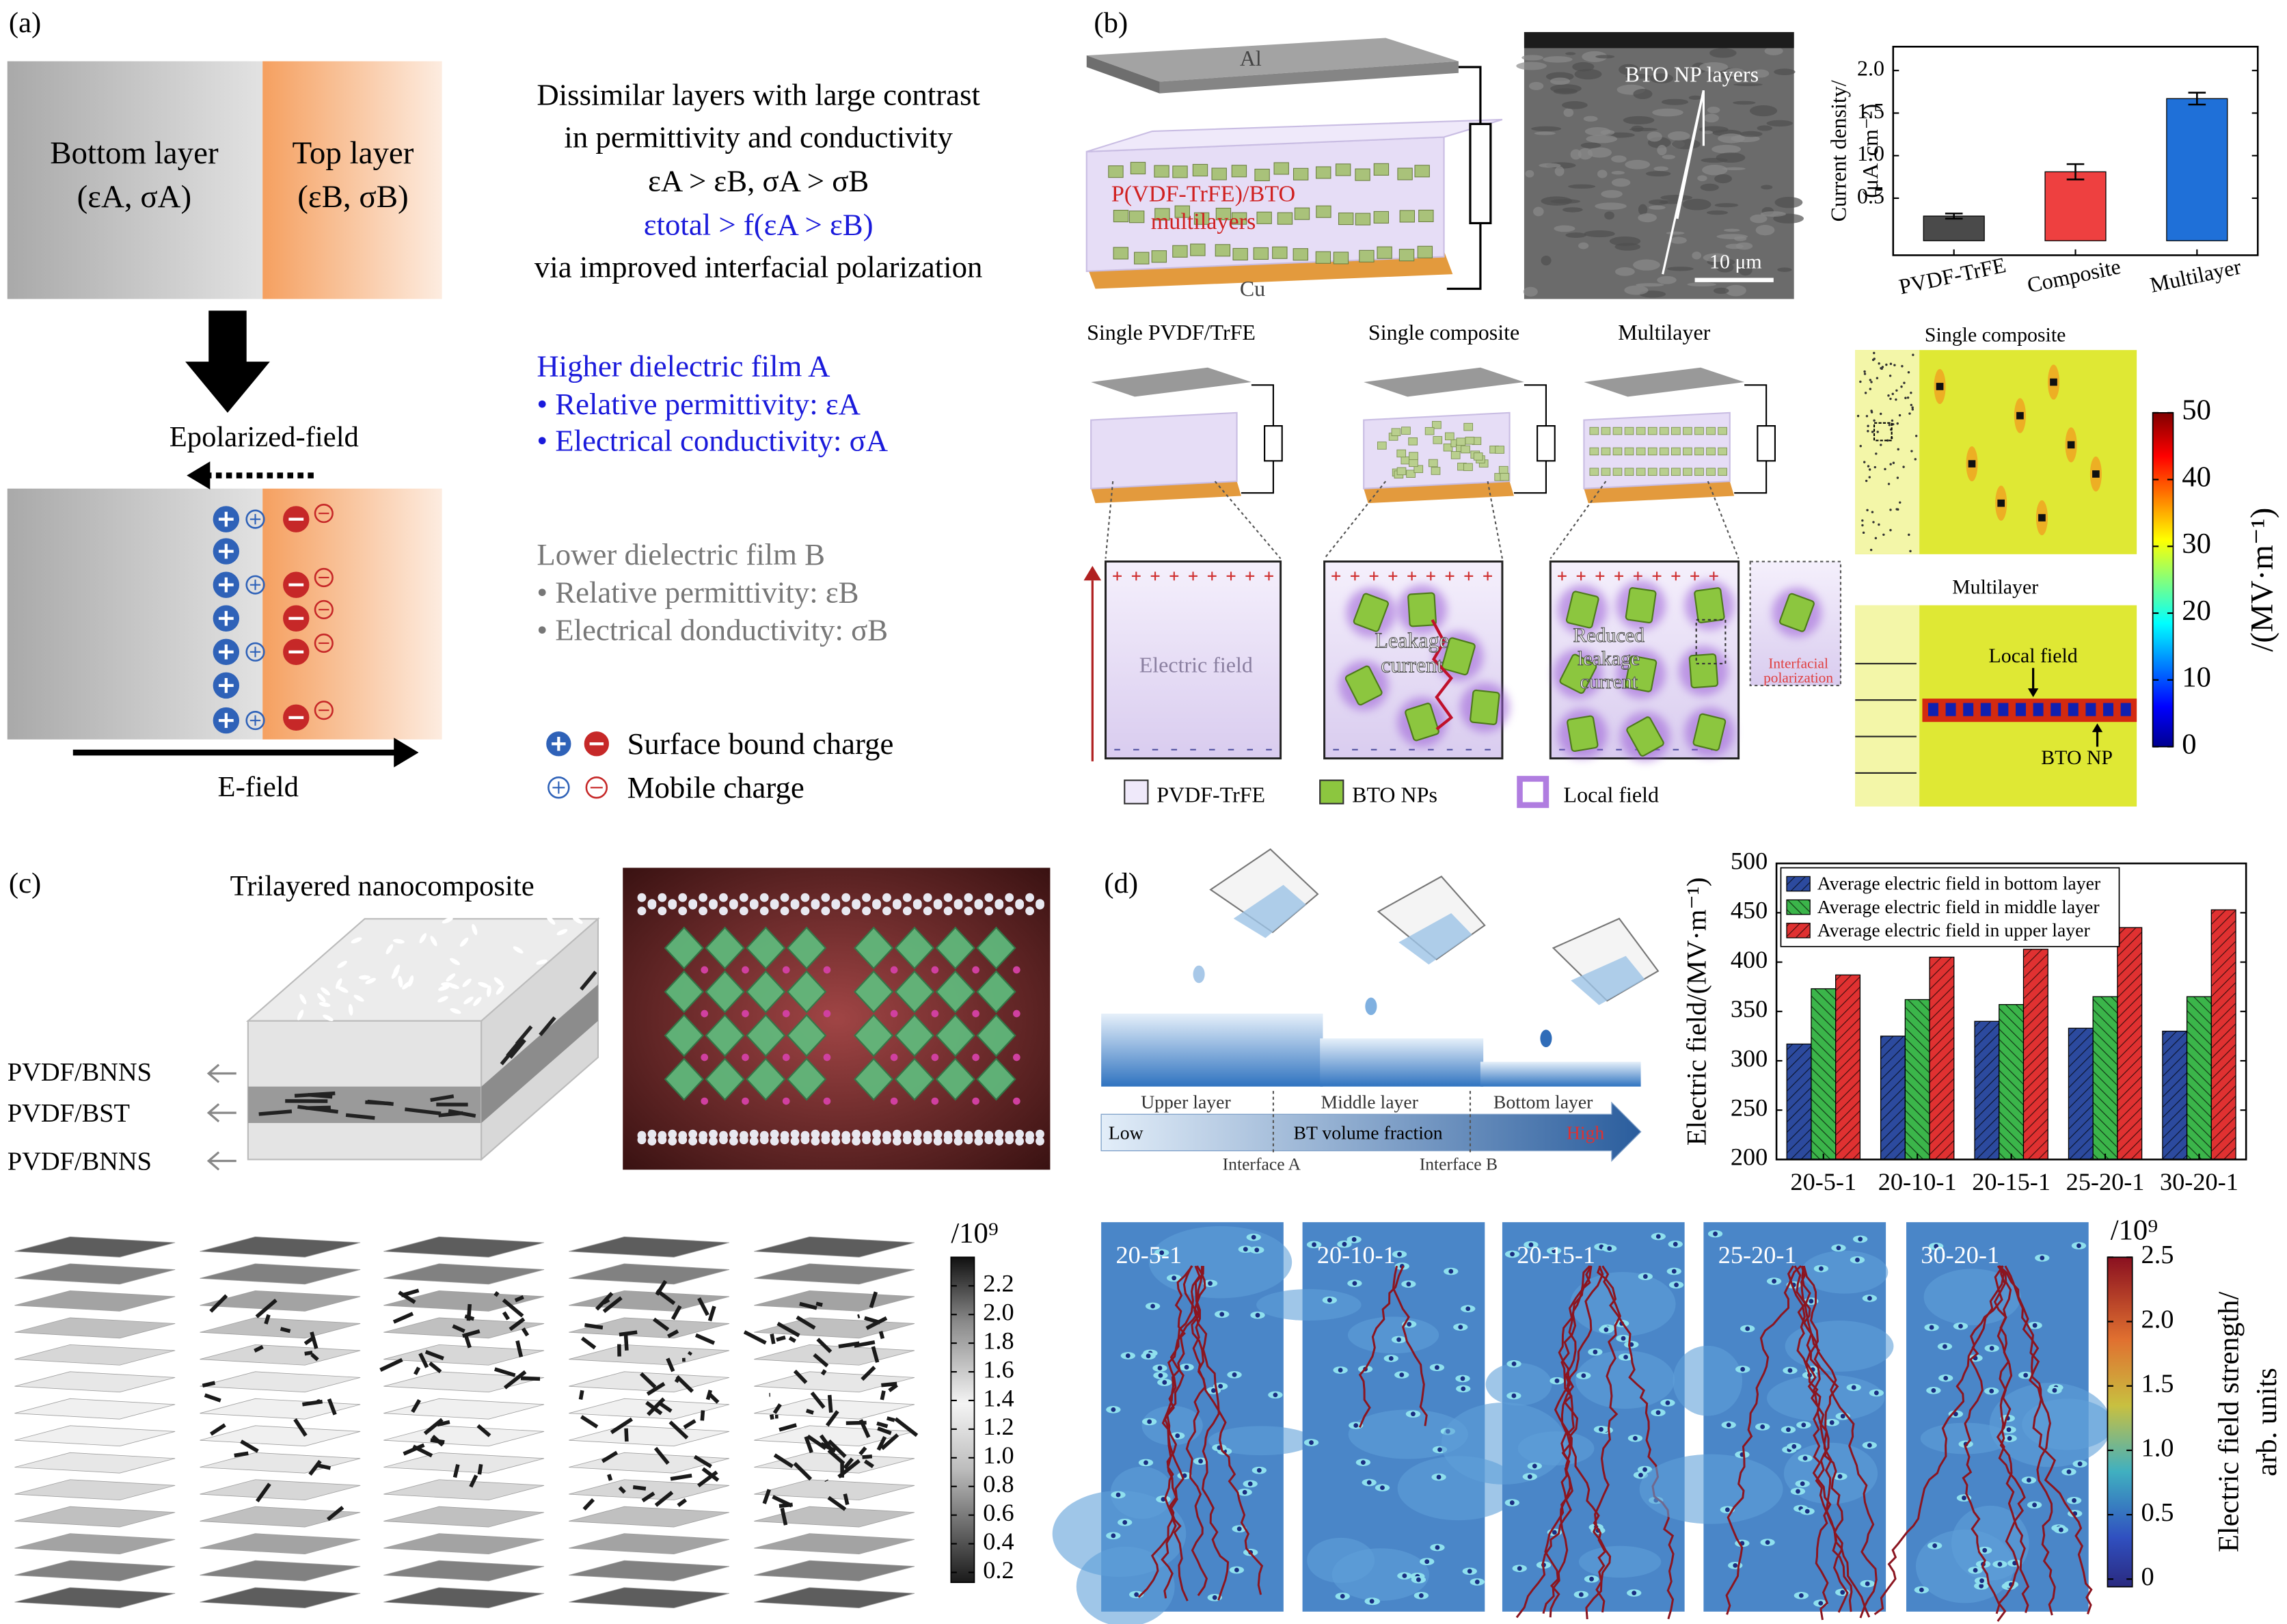 The image size is (2287, 1624). Describe the element at coordinates (1870, 153) in the screenshot. I see `y-tick-label: 1.0` at that location.